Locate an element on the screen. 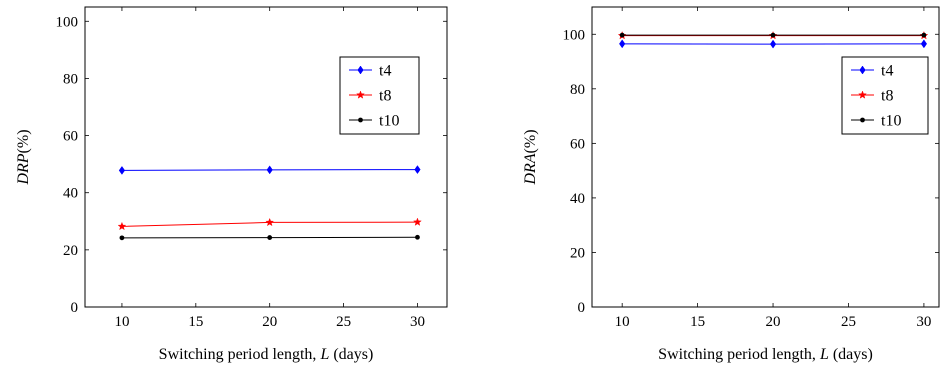  y-axis-label-part: DRA is located at coordinates (530, 169).